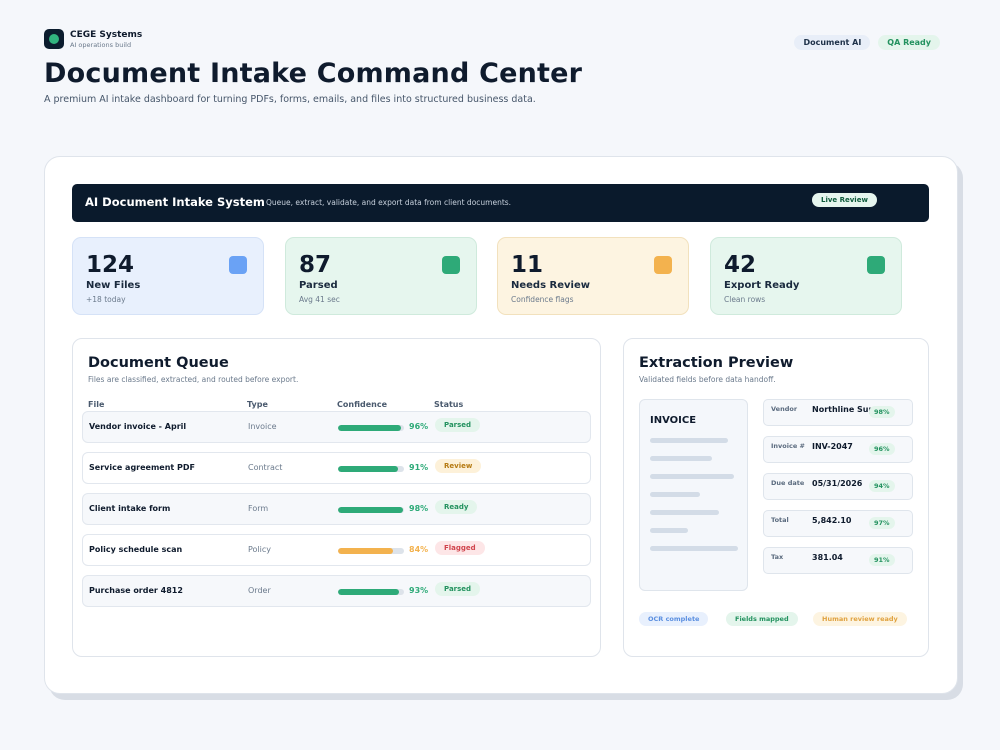  I want to click on field-label: Total, so click(780, 520).